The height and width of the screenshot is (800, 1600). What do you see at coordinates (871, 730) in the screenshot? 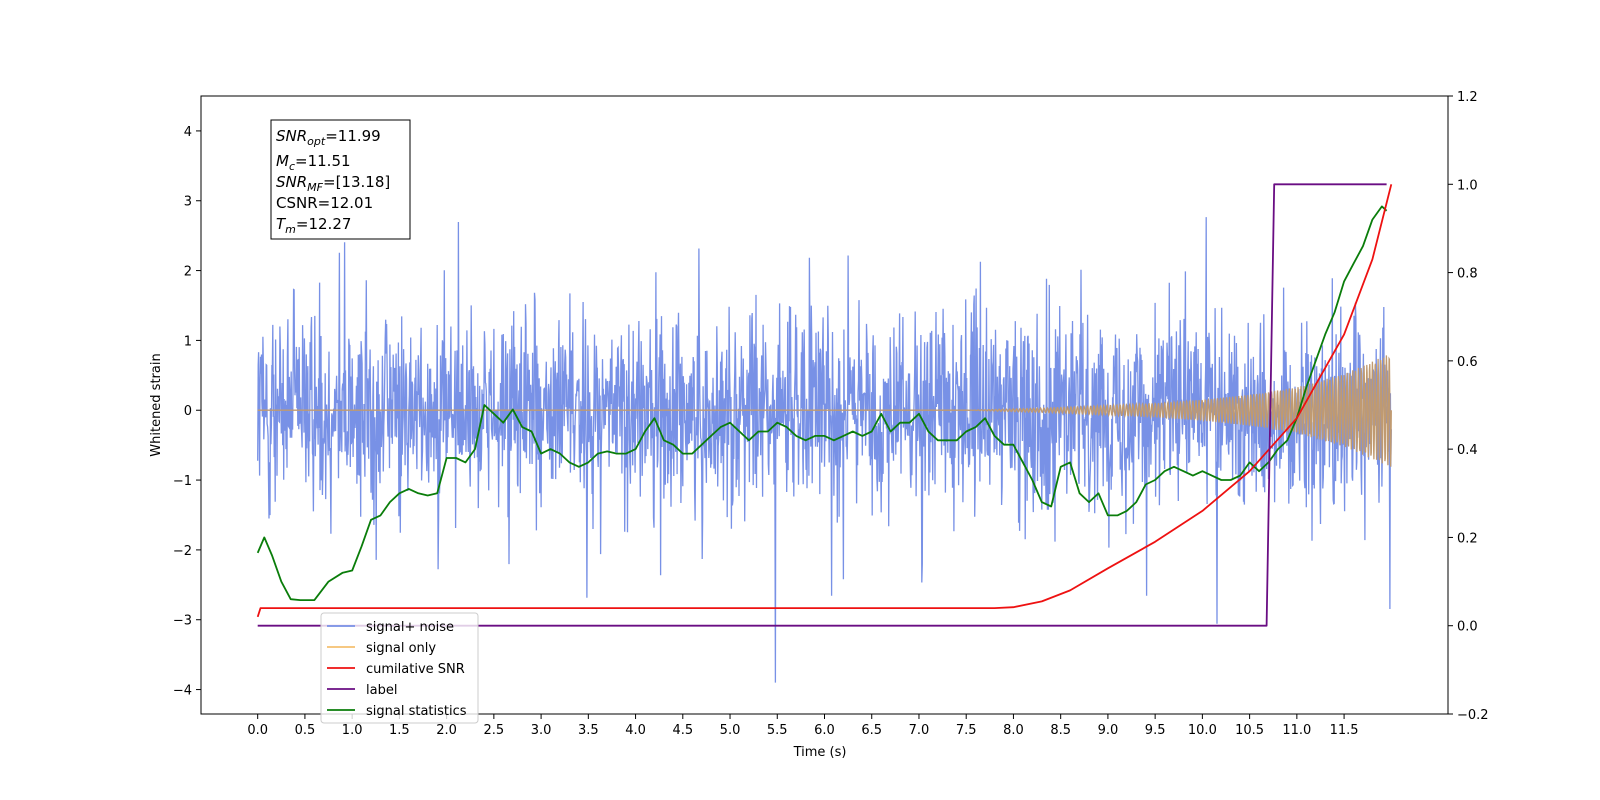
I see `x-tick-label: 6.5` at bounding box center [871, 730].